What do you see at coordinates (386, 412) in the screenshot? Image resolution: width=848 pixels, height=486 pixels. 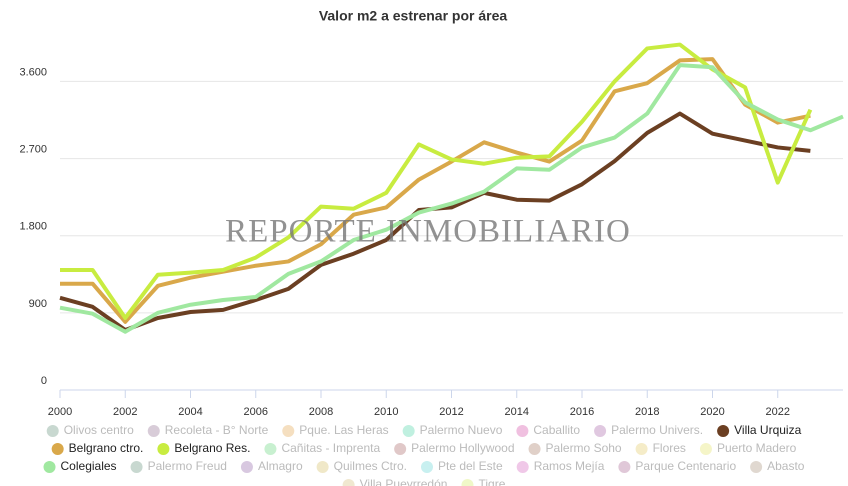 I see `x-tick-label: 2010` at bounding box center [386, 412].